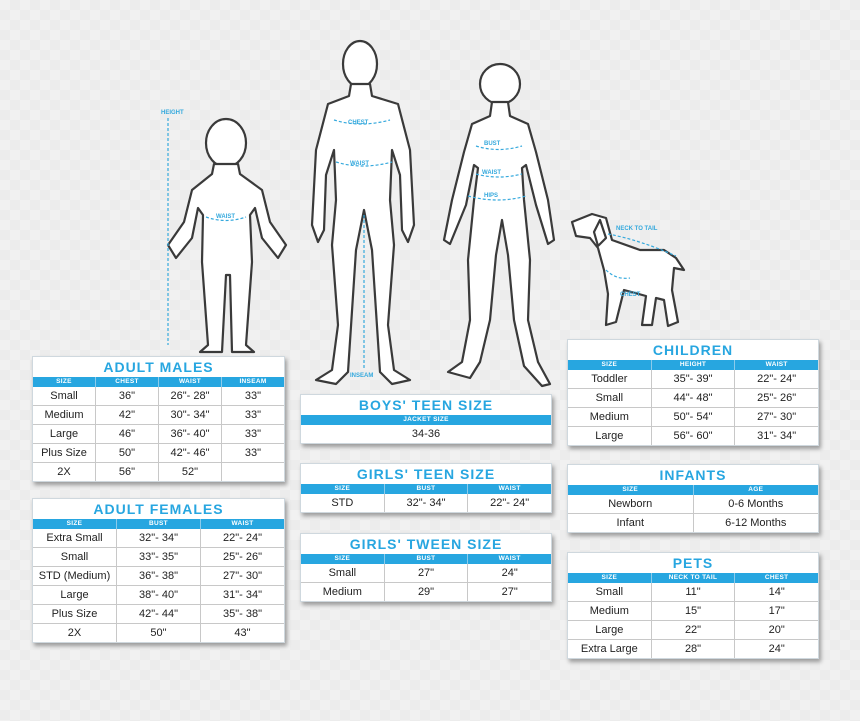 The height and width of the screenshot is (721, 860). I want to click on height-label: HEIGHT, so click(172, 113).